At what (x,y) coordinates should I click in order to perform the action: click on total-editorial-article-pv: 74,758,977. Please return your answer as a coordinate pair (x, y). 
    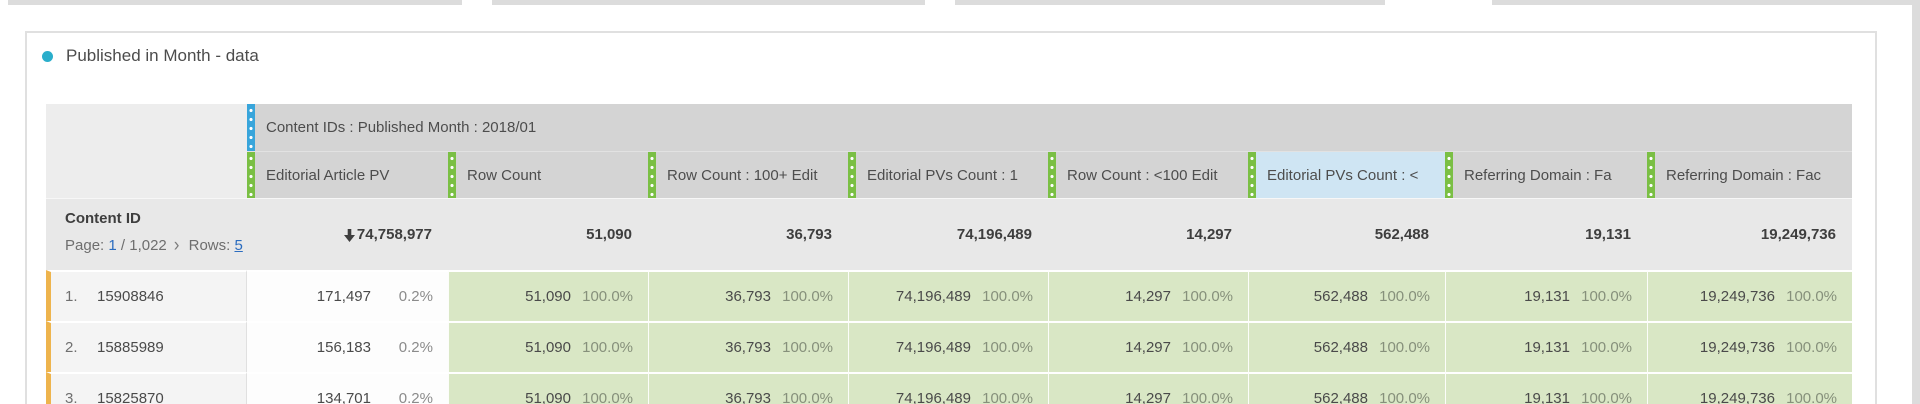
    Looking at the image, I should click on (347, 234).